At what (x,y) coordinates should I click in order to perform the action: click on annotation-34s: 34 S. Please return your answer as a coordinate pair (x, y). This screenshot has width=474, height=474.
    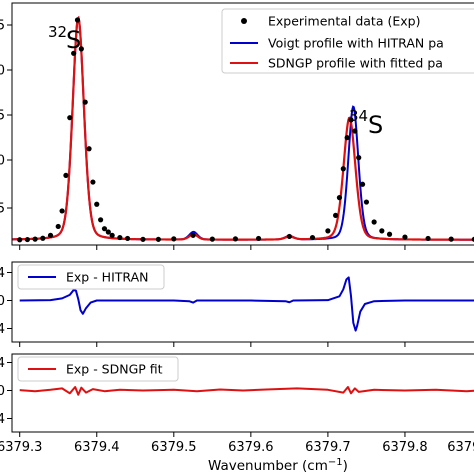
    Looking at the image, I should click on (366, 123).